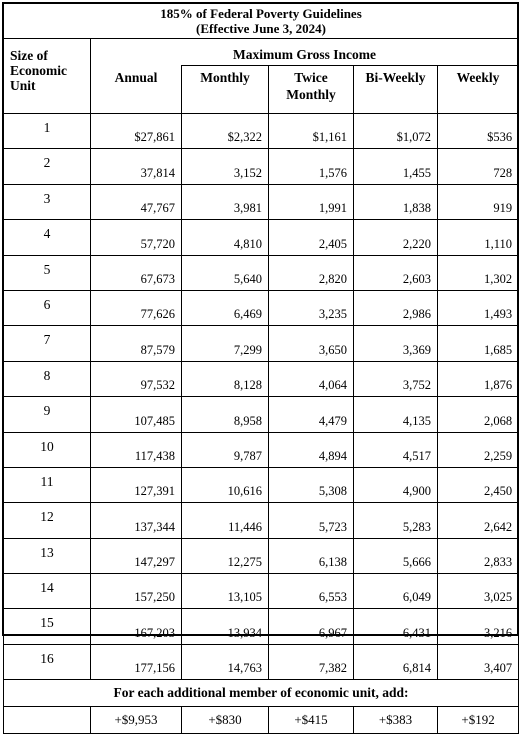 This screenshot has height=734, width=523. What do you see at coordinates (395, 662) in the screenshot?
I see `biweekly-cell: 6,814` at bounding box center [395, 662].